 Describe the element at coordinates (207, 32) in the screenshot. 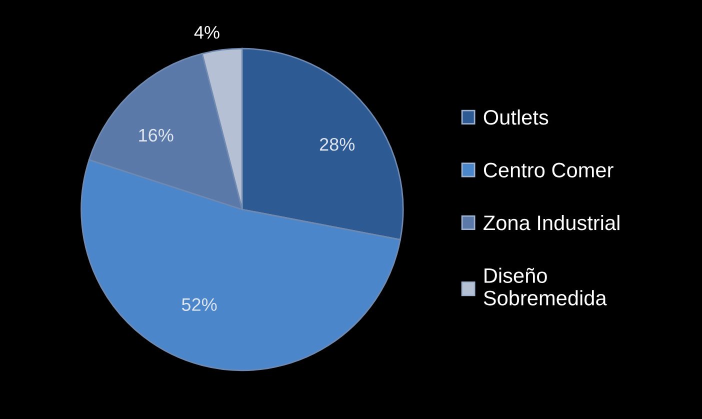

I see `data-label: 4%` at that location.